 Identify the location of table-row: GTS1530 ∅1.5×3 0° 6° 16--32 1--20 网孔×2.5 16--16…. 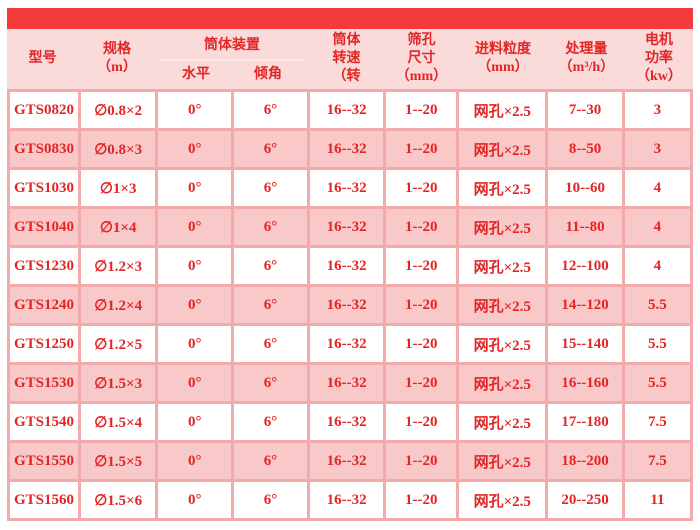
(350, 383).